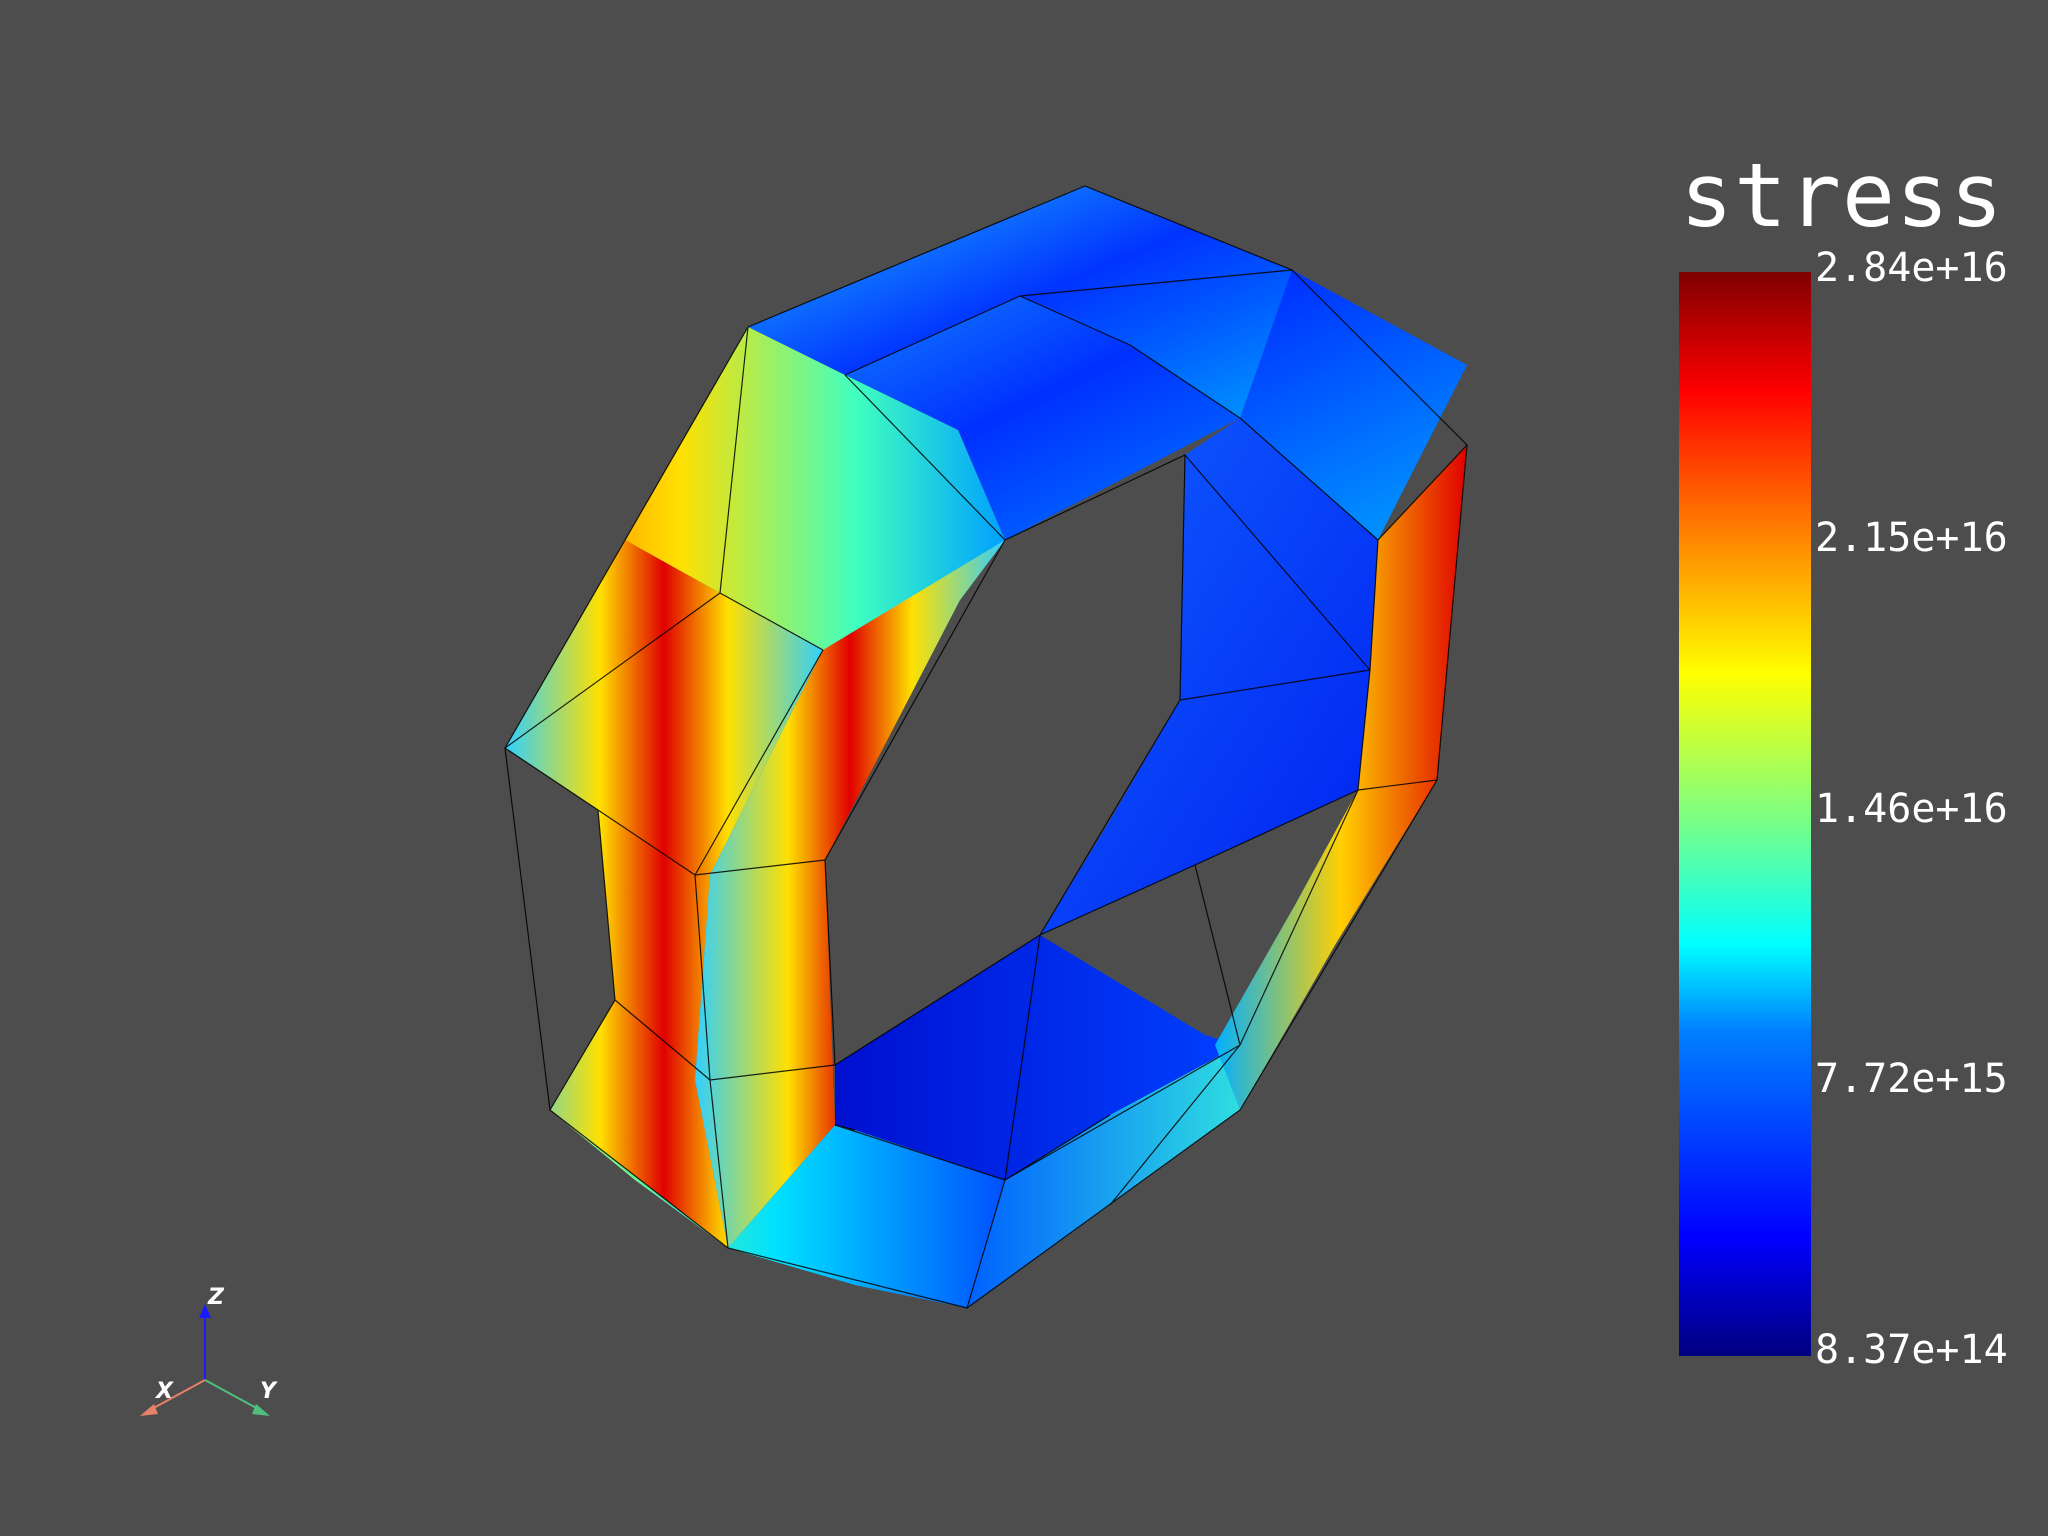  Describe the element at coordinates (1911, 1079) in the screenshot. I see `scalar-bar-tick: 7.72e+15` at that location.